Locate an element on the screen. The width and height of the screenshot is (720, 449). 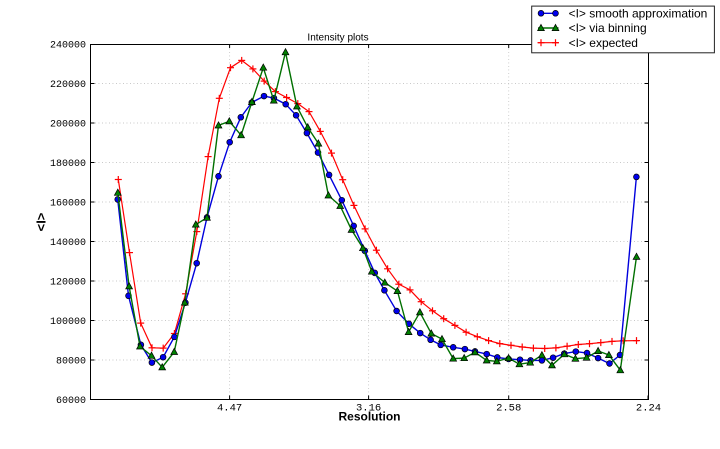
svg-text: 2.58 is located at coordinates (508, 409).